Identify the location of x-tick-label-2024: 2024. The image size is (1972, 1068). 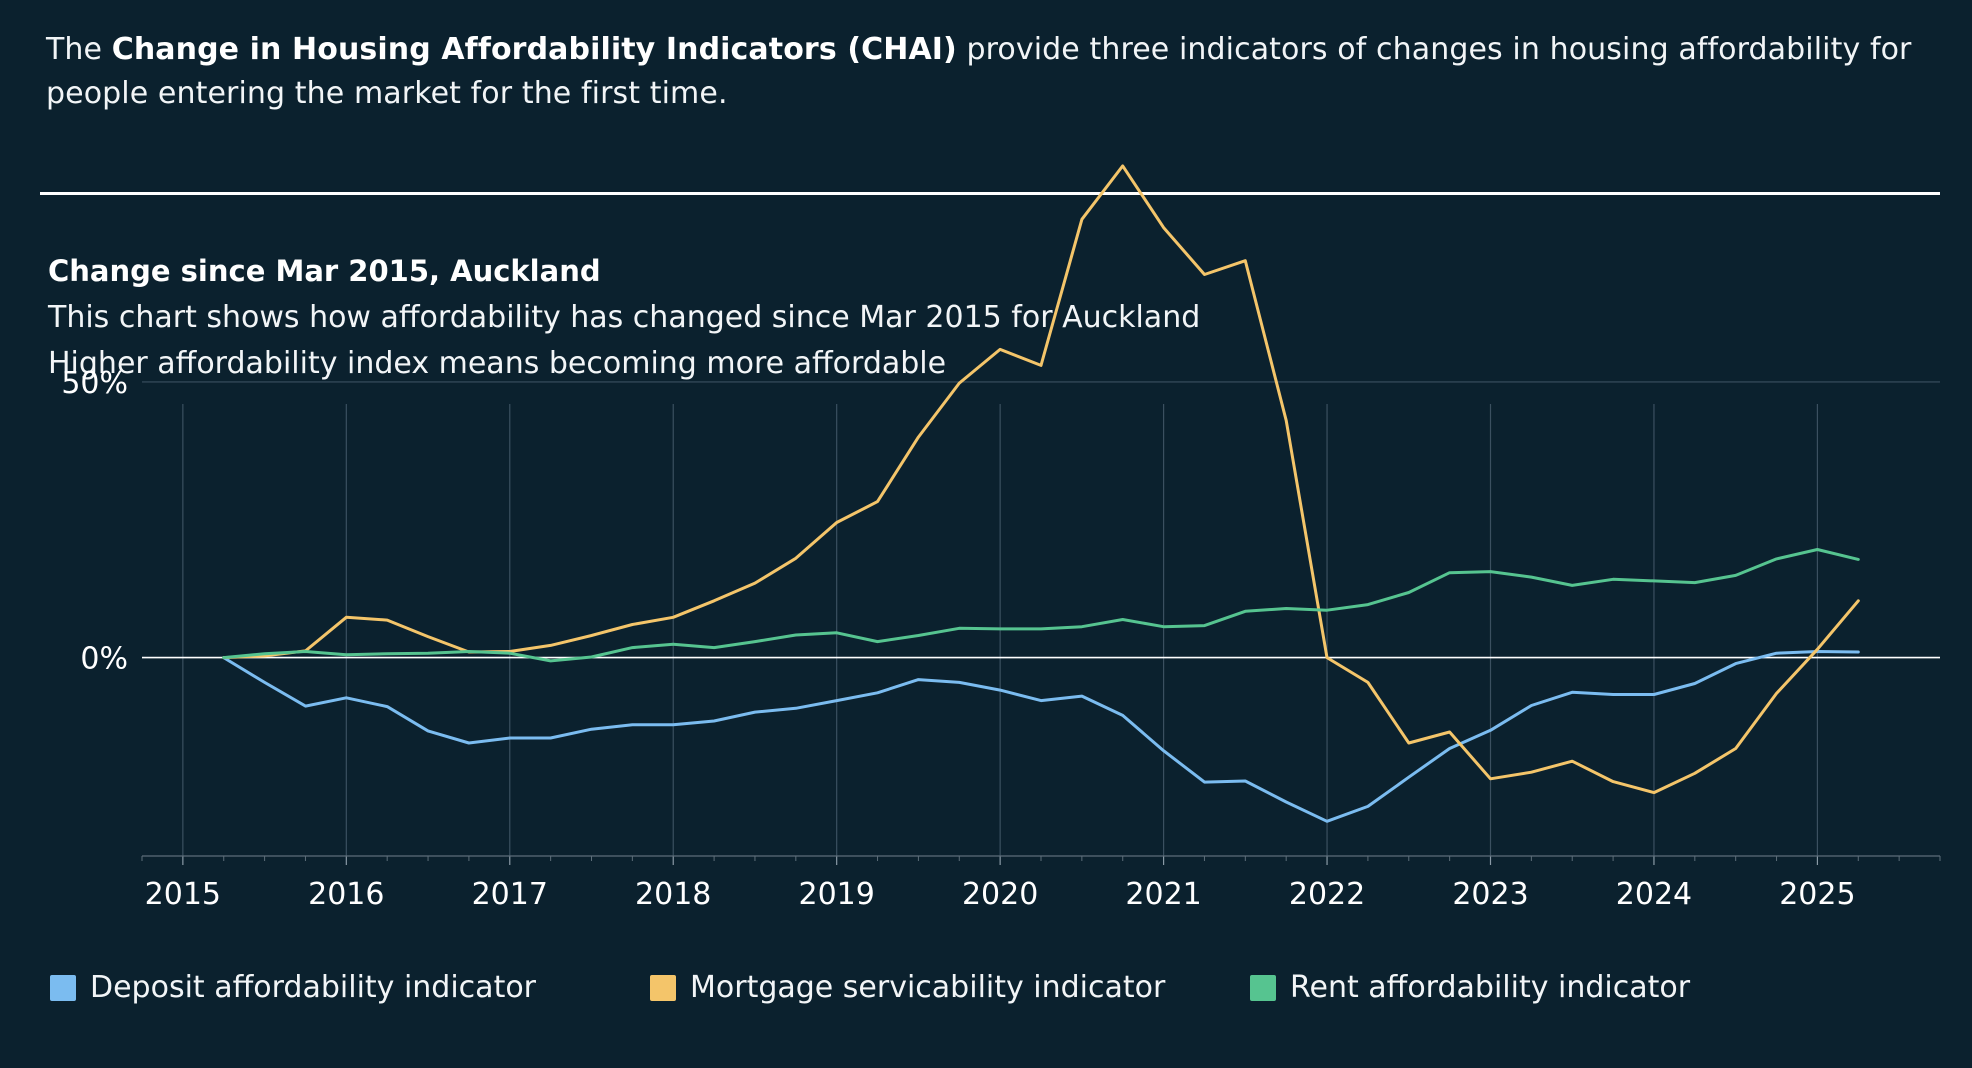
(1654, 894).